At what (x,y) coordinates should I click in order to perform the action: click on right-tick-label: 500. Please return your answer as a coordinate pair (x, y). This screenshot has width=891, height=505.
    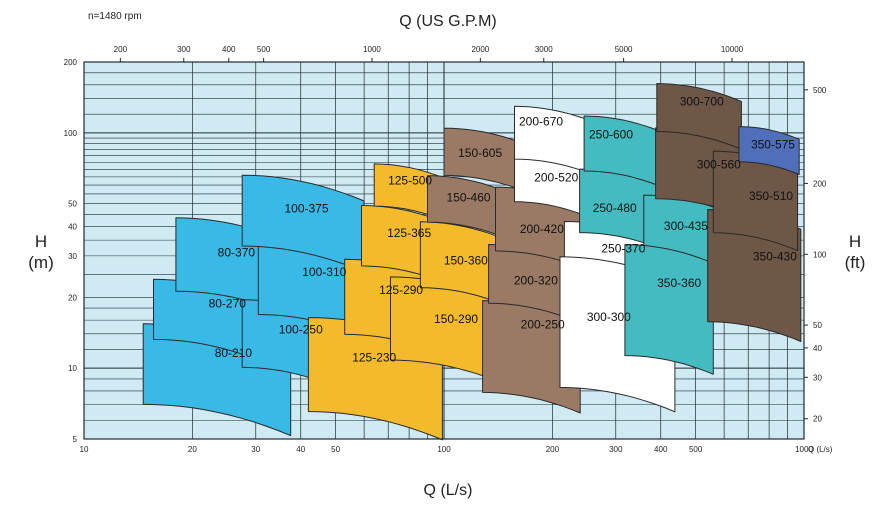
    Looking at the image, I should click on (820, 90).